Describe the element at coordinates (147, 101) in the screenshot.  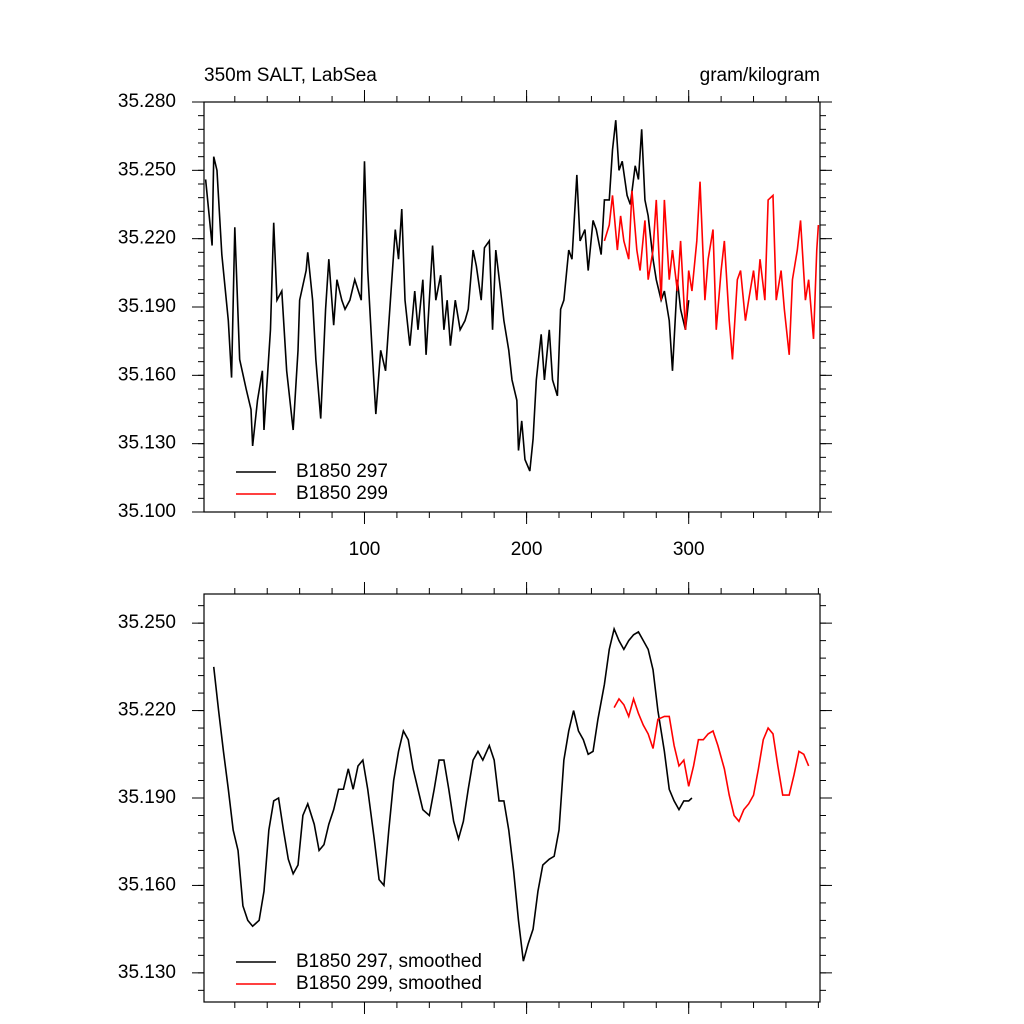
I see `y-tick-label: 35.280` at that location.